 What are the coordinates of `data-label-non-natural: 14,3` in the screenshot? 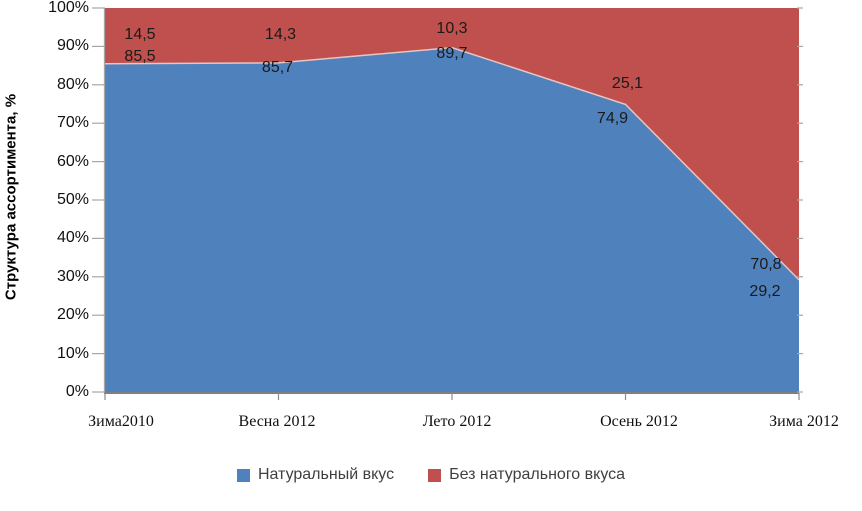 It's located at (280, 34).